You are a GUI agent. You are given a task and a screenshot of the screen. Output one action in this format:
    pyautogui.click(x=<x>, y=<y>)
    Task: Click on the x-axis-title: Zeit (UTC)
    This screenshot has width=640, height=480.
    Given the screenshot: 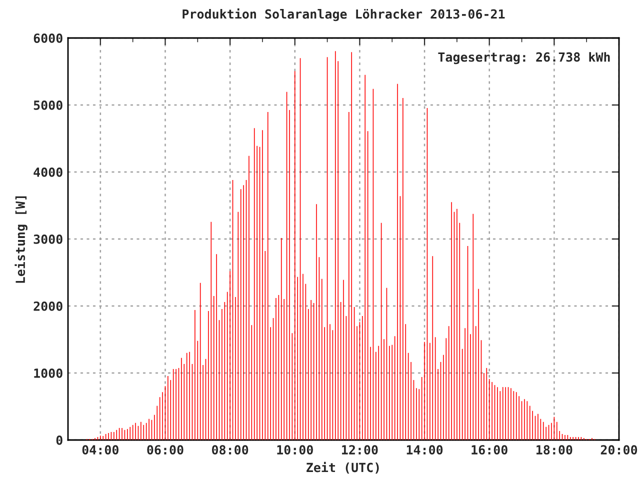 What is the action you would take?
    pyautogui.click(x=342, y=468)
    